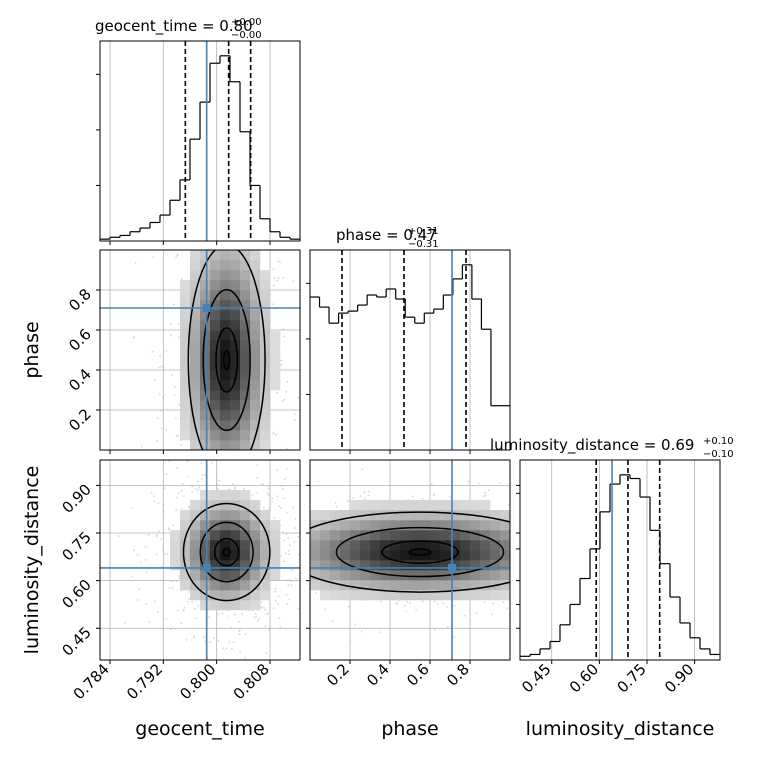 The height and width of the screenshot is (760, 760). I want to click on x-tick-label: 0.2, so click(338, 675).